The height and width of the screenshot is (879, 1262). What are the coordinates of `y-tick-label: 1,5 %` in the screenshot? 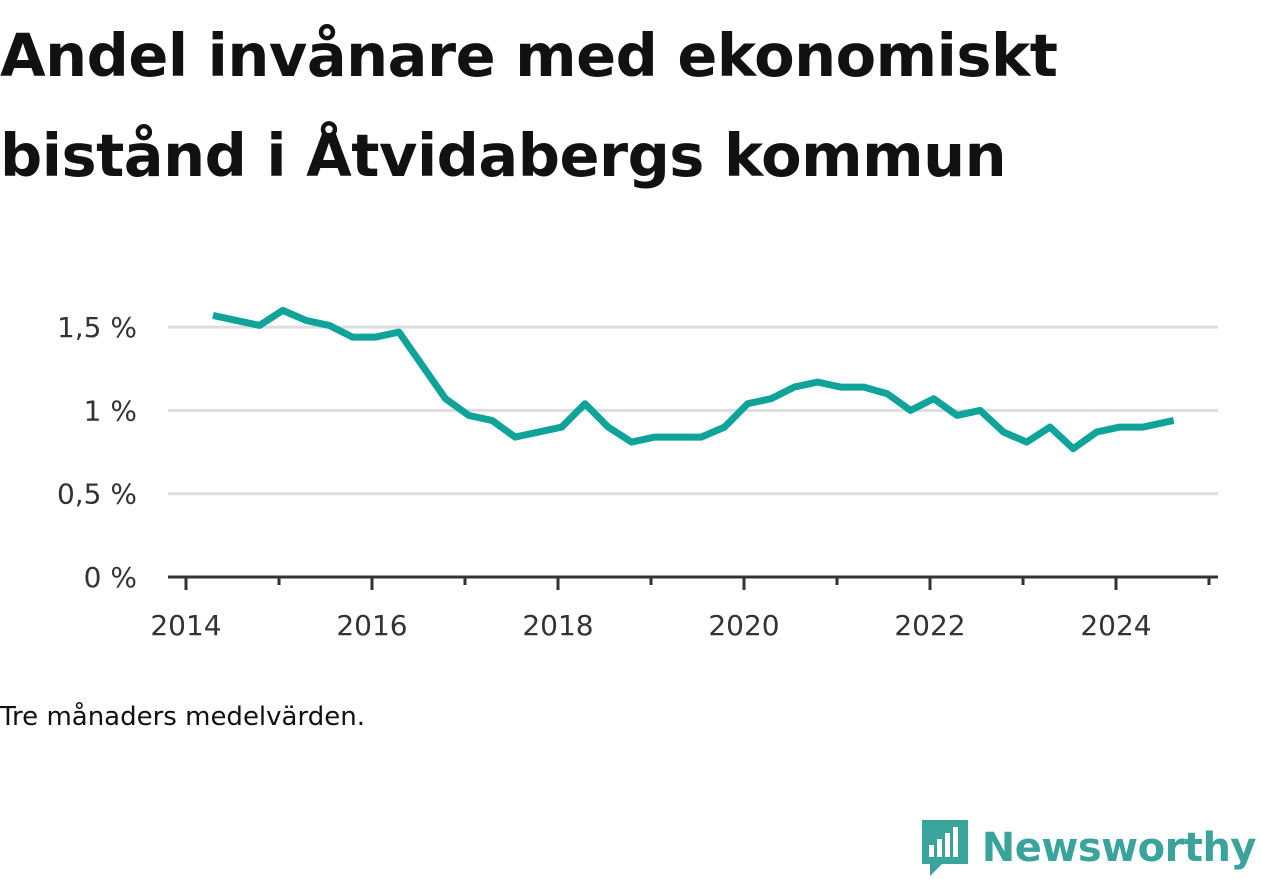 It's located at (97, 327).